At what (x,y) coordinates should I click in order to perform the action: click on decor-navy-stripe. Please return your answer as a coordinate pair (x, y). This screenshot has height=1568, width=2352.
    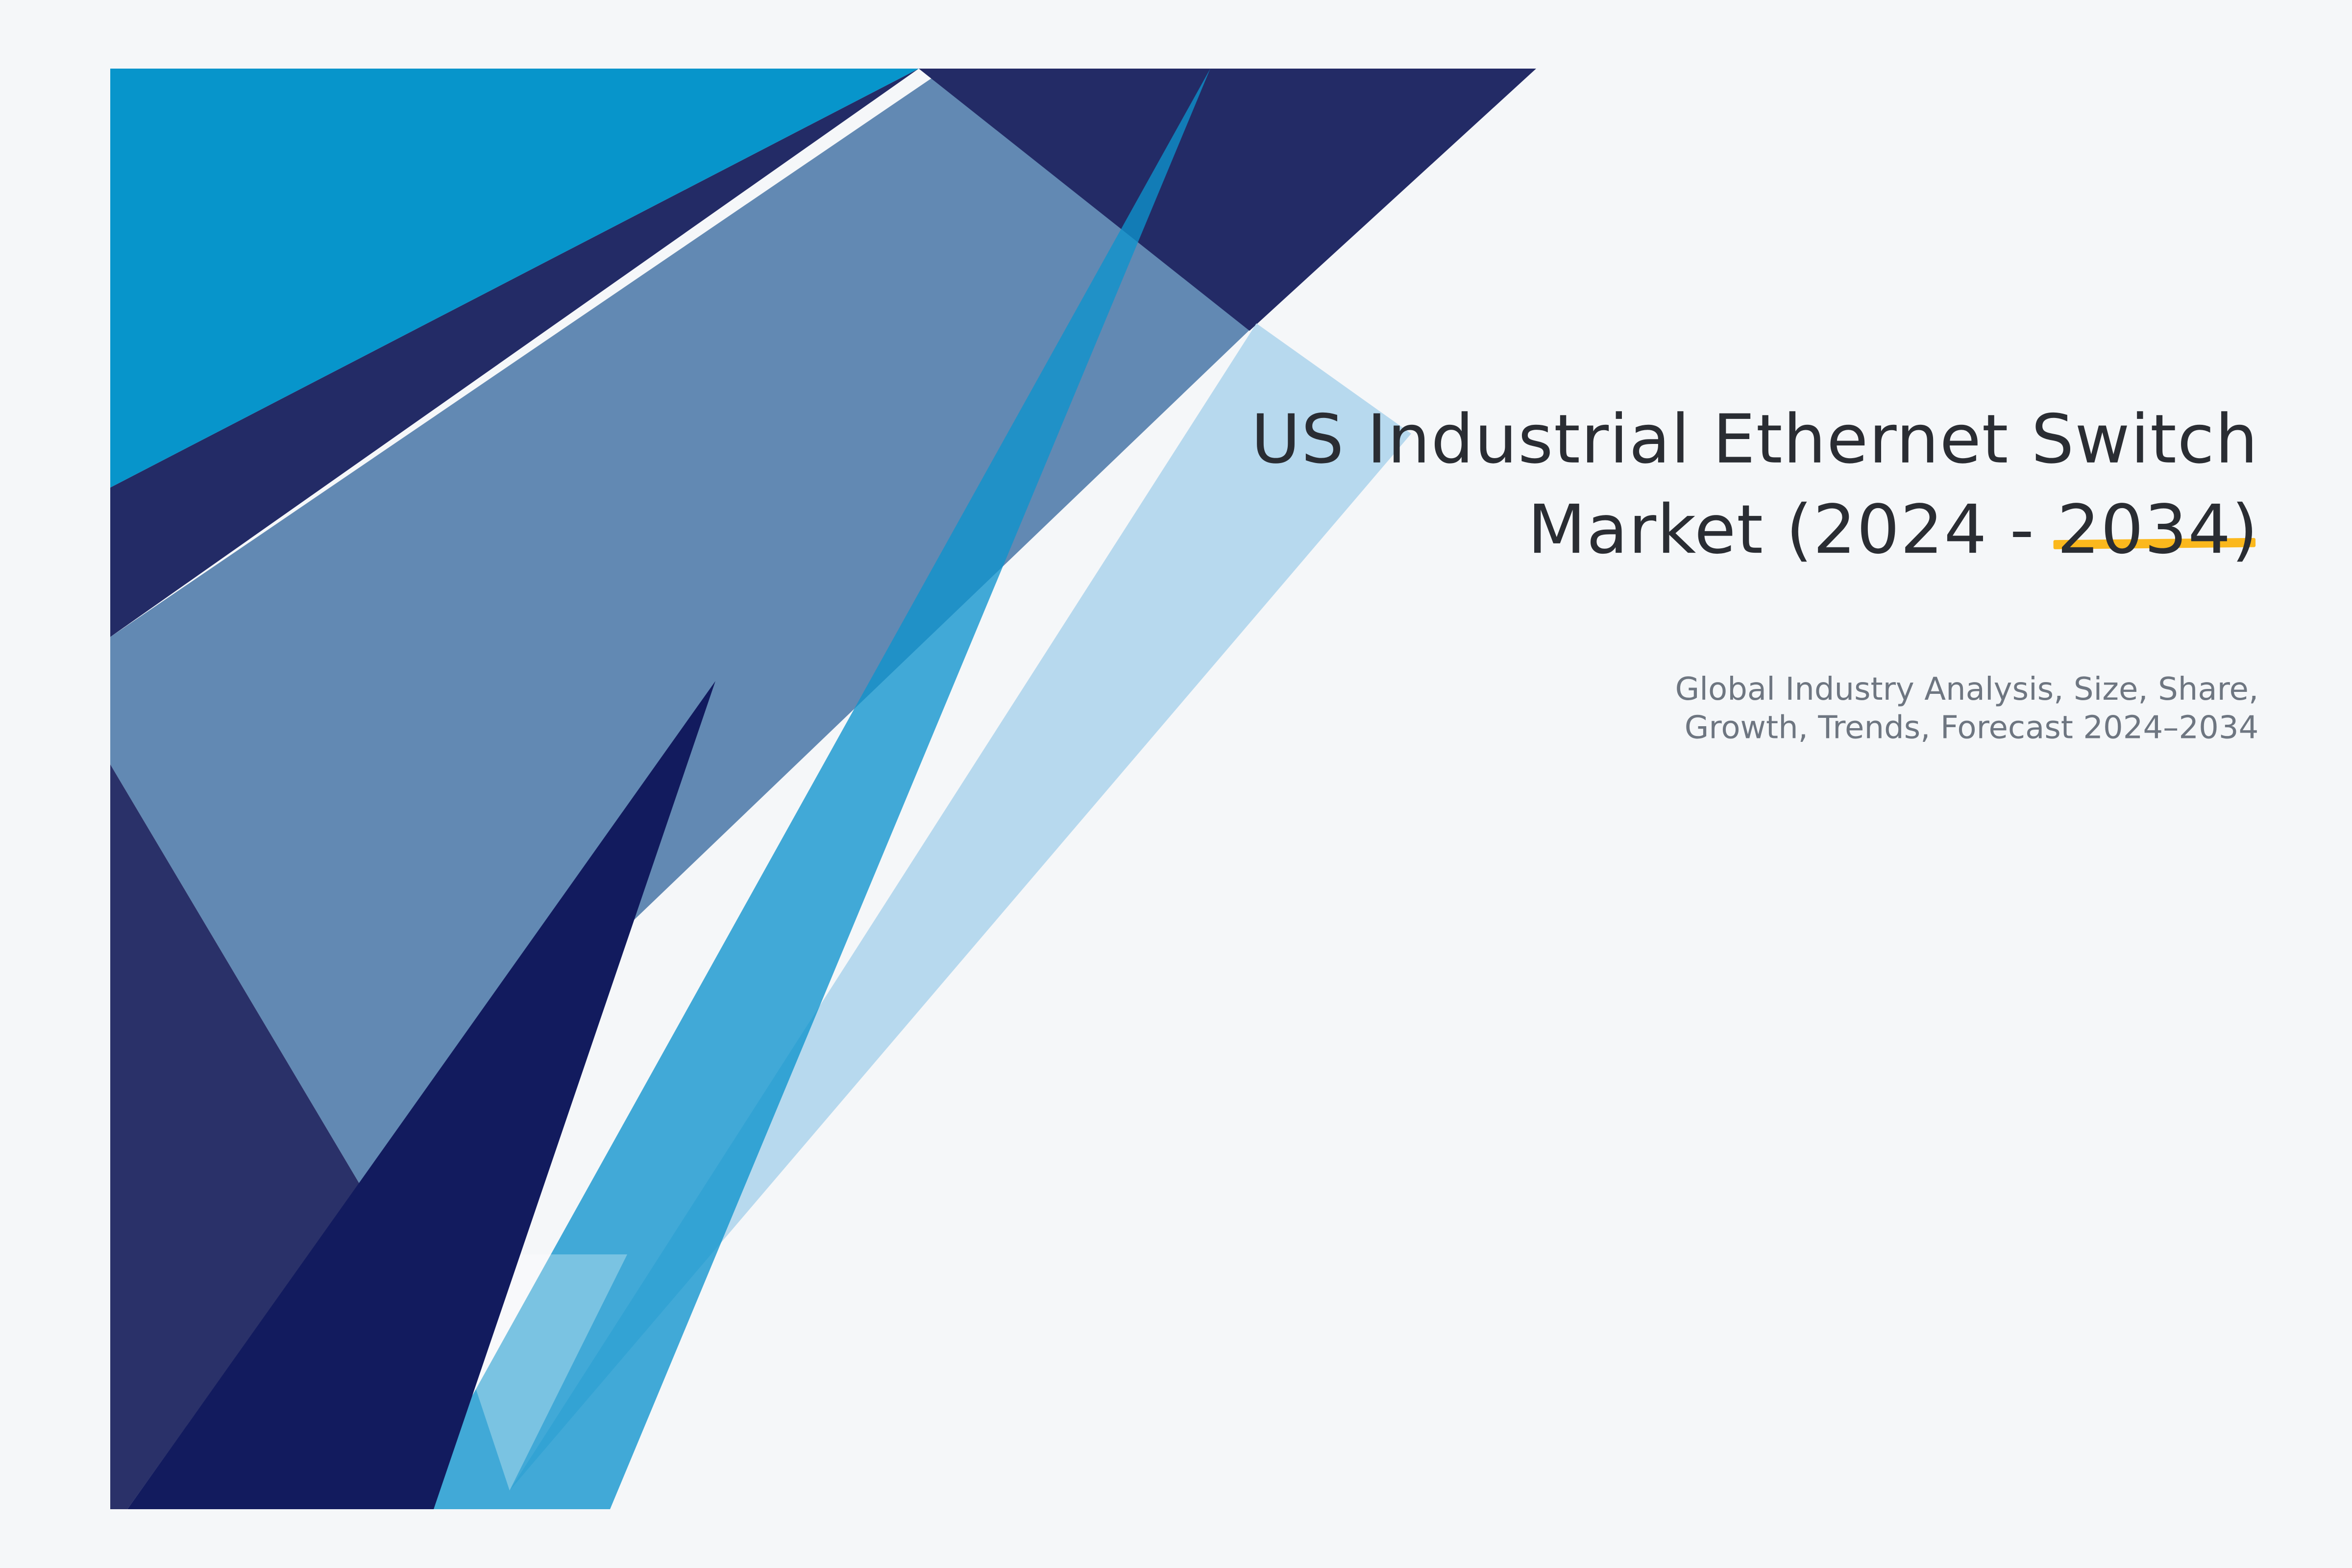
    Looking at the image, I should click on (514, 353).